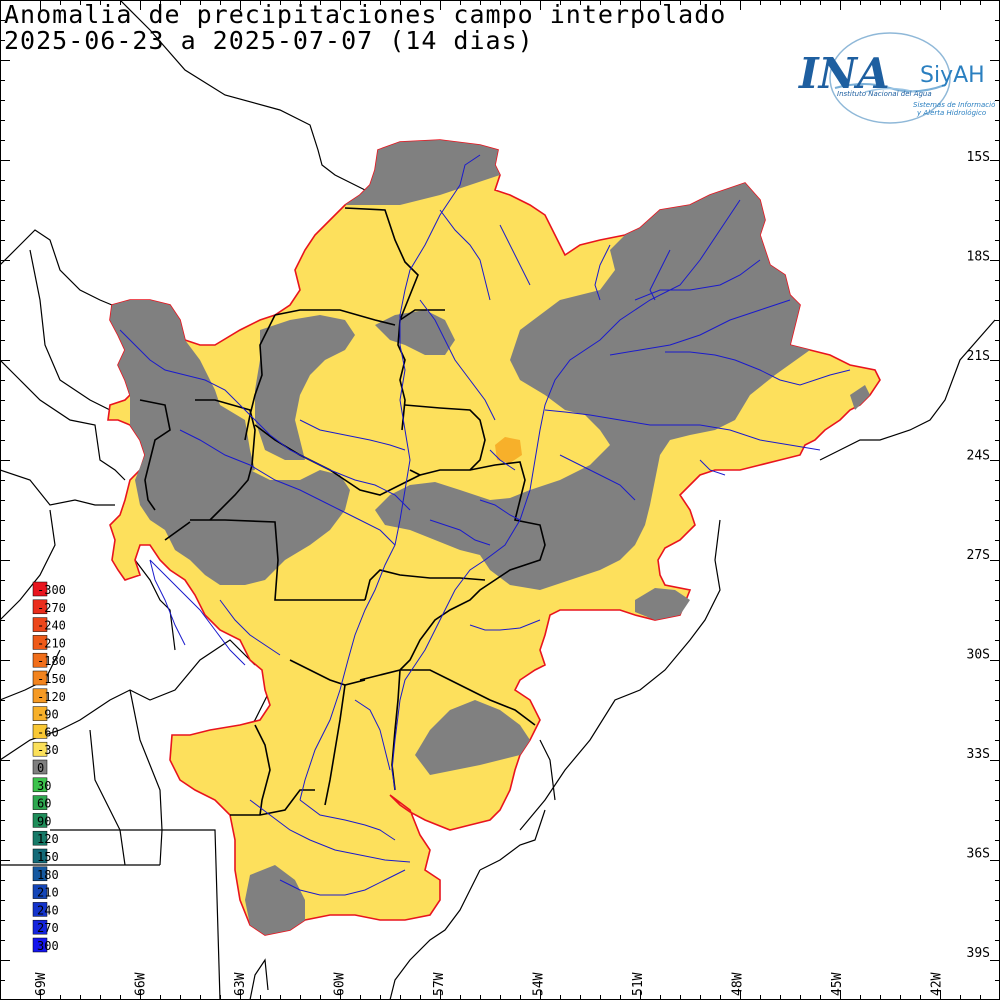 Image resolution: width=1000 pixels, height=1000 pixels. I want to click on legend-label: 150, so click(48, 857).